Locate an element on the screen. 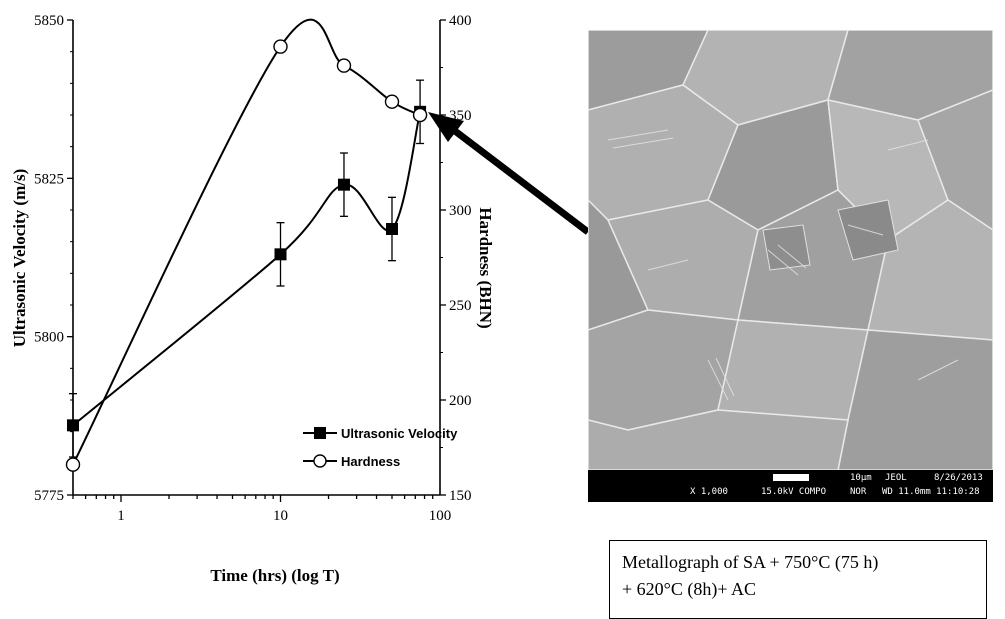 The height and width of the screenshot is (619, 1005). legend: Ultrasonic Velocity Hardness is located at coordinates (380, 447).